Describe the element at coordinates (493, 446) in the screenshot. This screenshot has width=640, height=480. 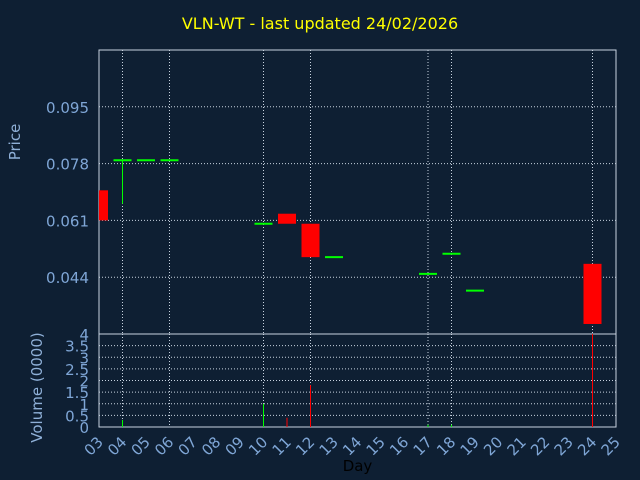
I see `x-tick-label: 20` at that location.